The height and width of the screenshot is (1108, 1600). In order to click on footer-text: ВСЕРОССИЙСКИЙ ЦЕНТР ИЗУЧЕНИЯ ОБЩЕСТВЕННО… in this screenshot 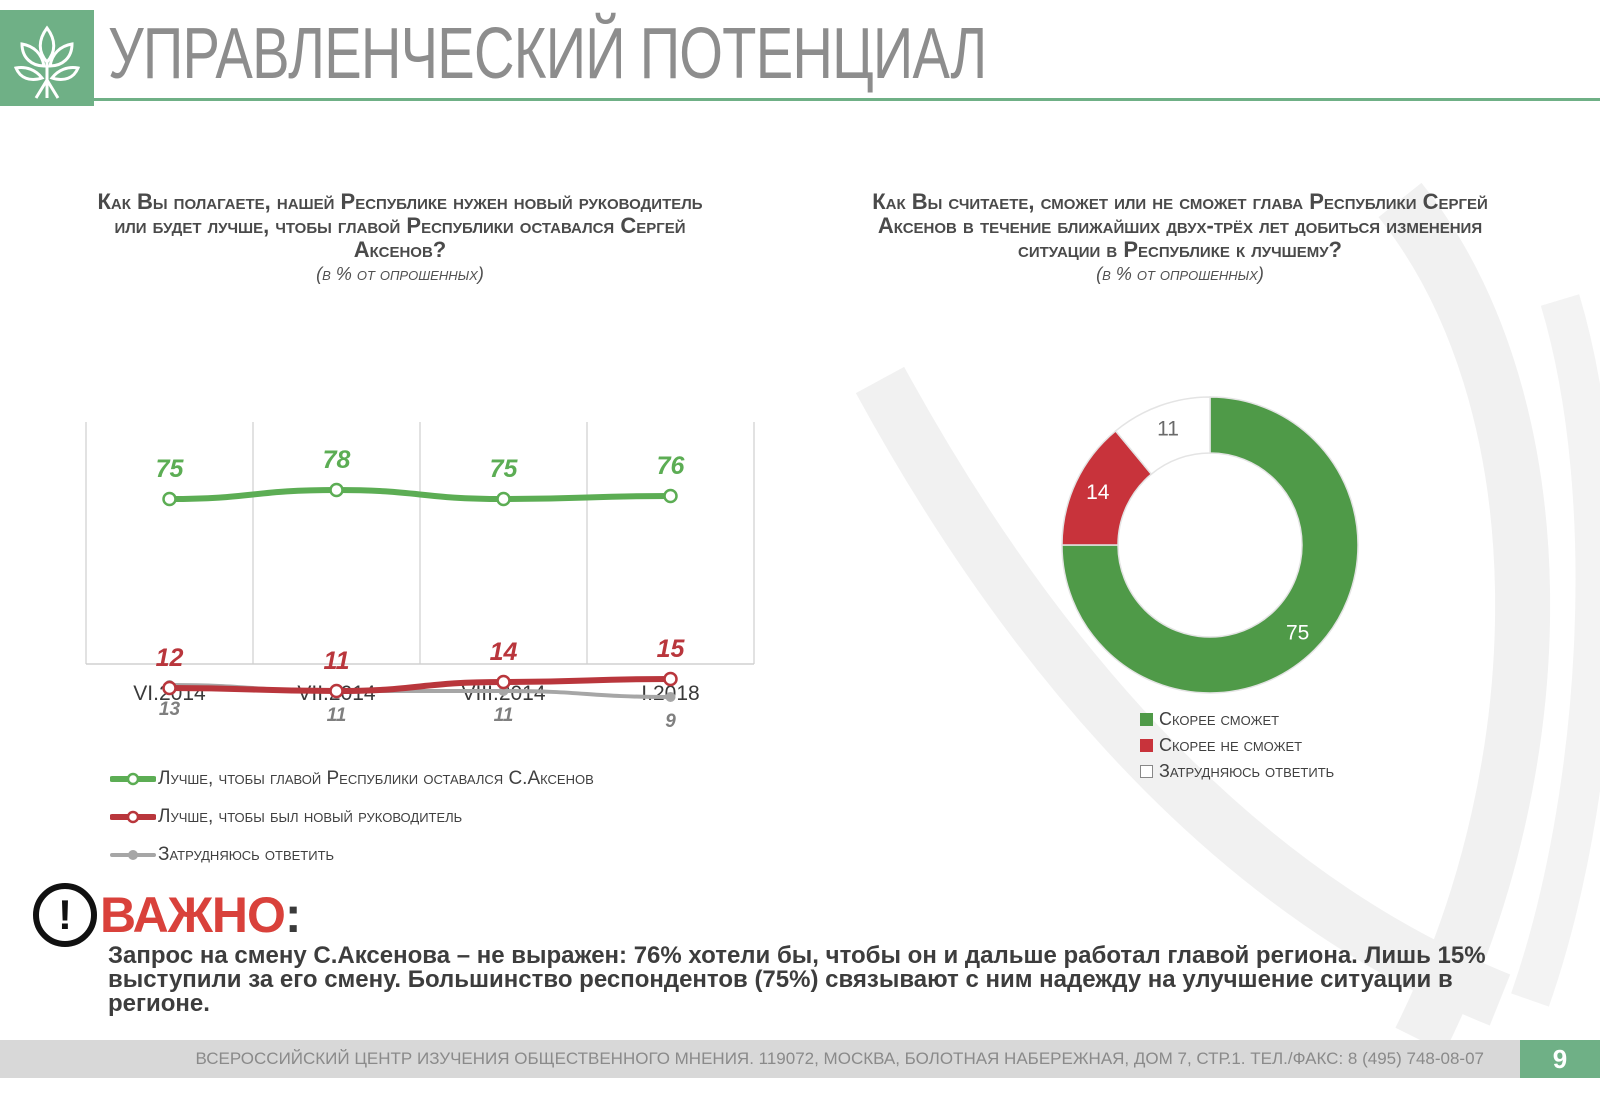, I will do `click(839, 1058)`.